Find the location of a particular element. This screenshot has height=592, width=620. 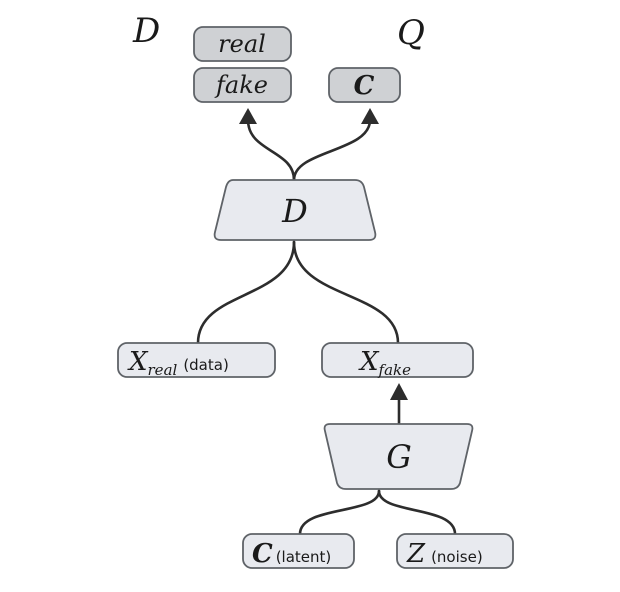

x-fake-box: Xfake is located at coordinates (397, 360).